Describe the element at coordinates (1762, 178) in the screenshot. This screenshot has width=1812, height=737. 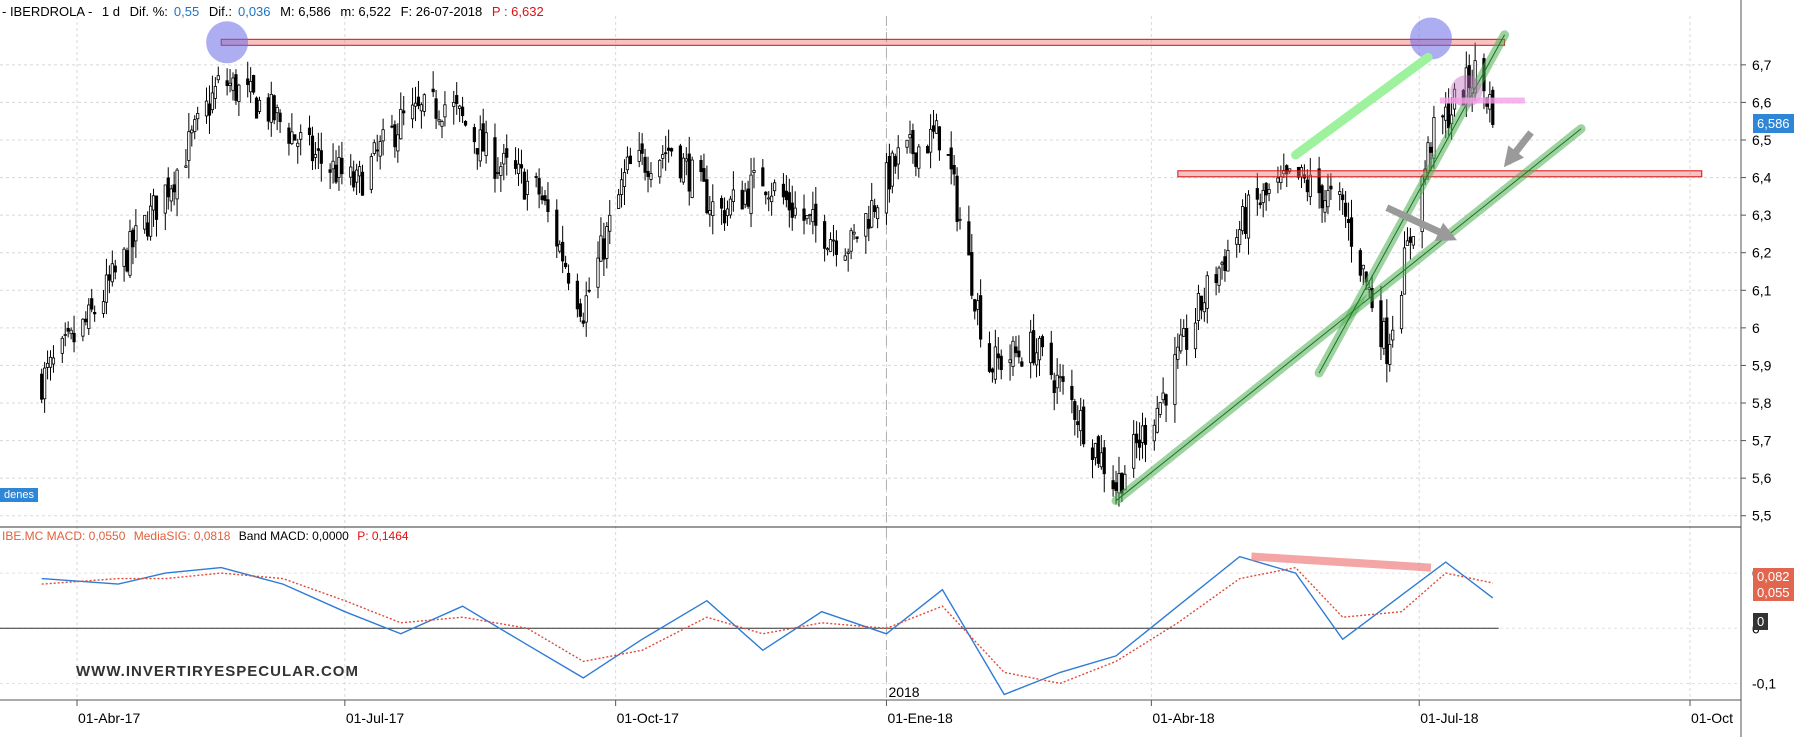
I see `y-tick-label: 6,4` at that location.